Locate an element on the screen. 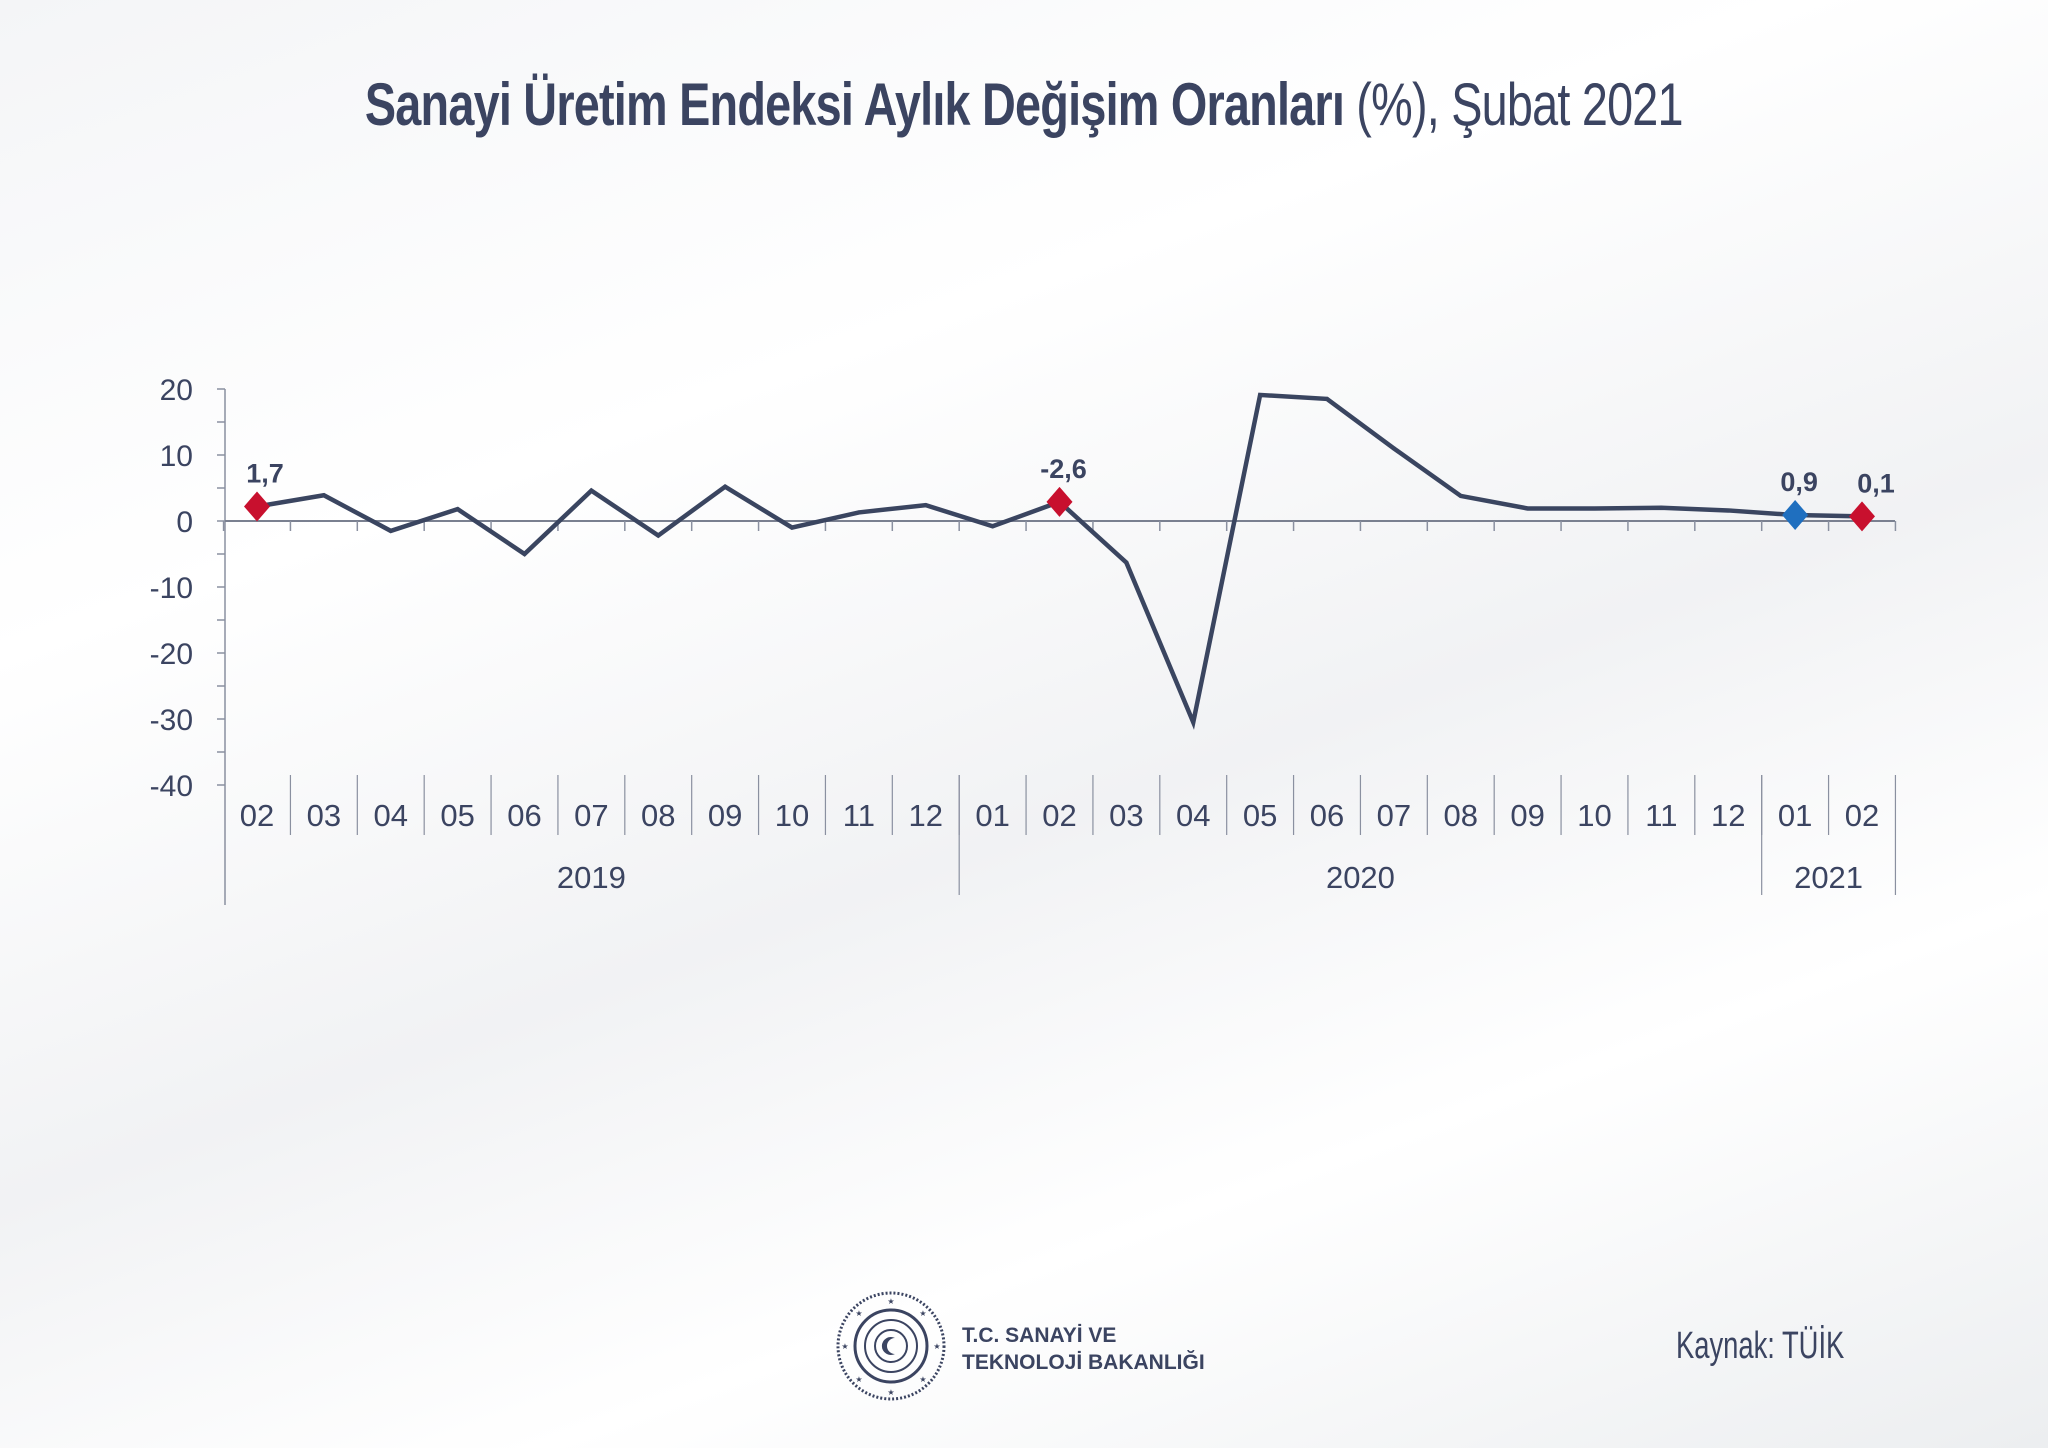 This screenshot has height=1448, width=2048. year-label: 2020 is located at coordinates (1360, 877).